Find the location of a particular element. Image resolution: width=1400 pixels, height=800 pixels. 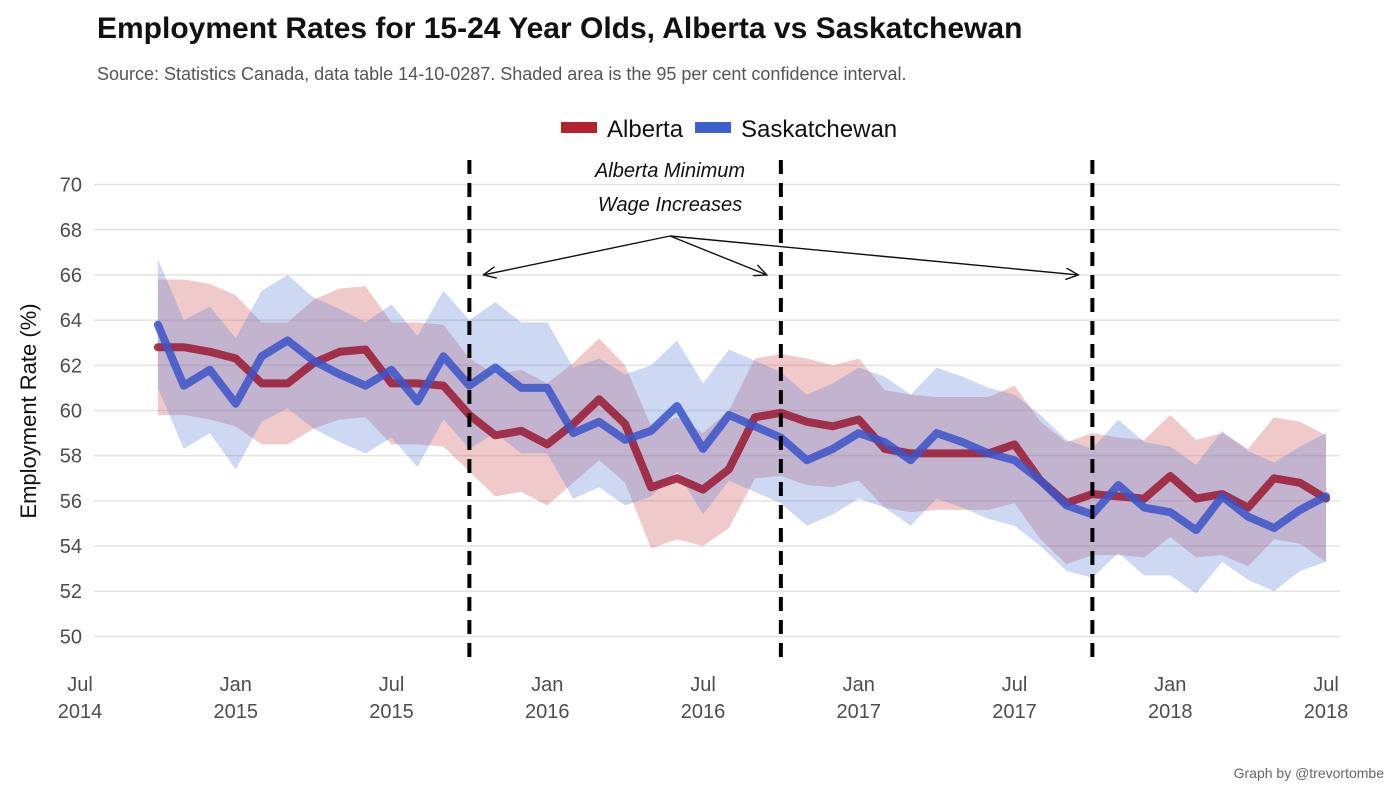

y-tick-label: 56 is located at coordinates (71, 502).